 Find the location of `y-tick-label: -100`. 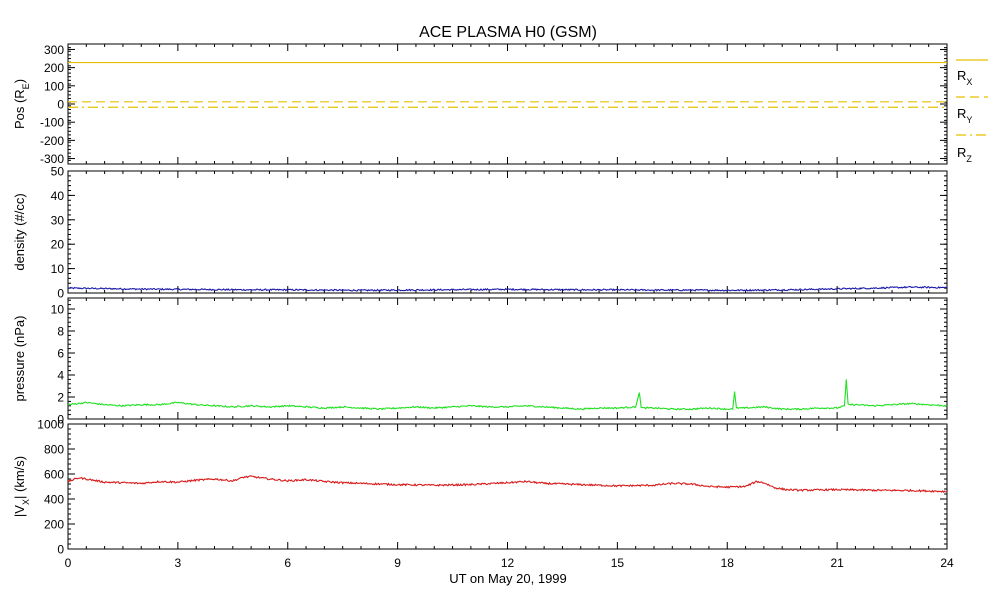

y-tick-label: -100 is located at coordinates (52, 123).